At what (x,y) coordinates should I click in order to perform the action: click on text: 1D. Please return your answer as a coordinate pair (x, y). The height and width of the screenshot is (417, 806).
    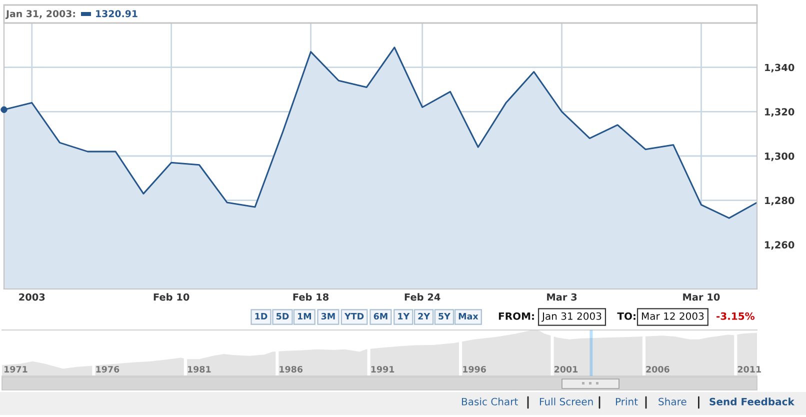
    Looking at the image, I should click on (261, 316).